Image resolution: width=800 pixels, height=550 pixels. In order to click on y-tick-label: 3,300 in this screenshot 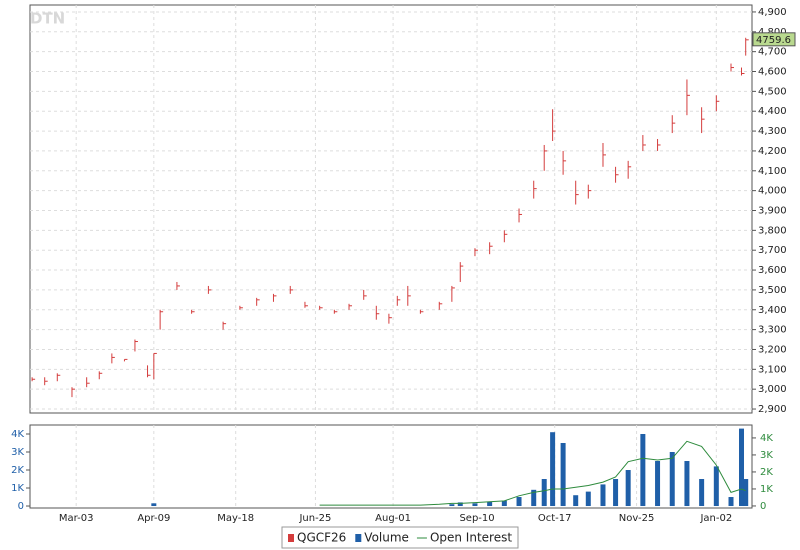, I will do `click(772, 330)`.